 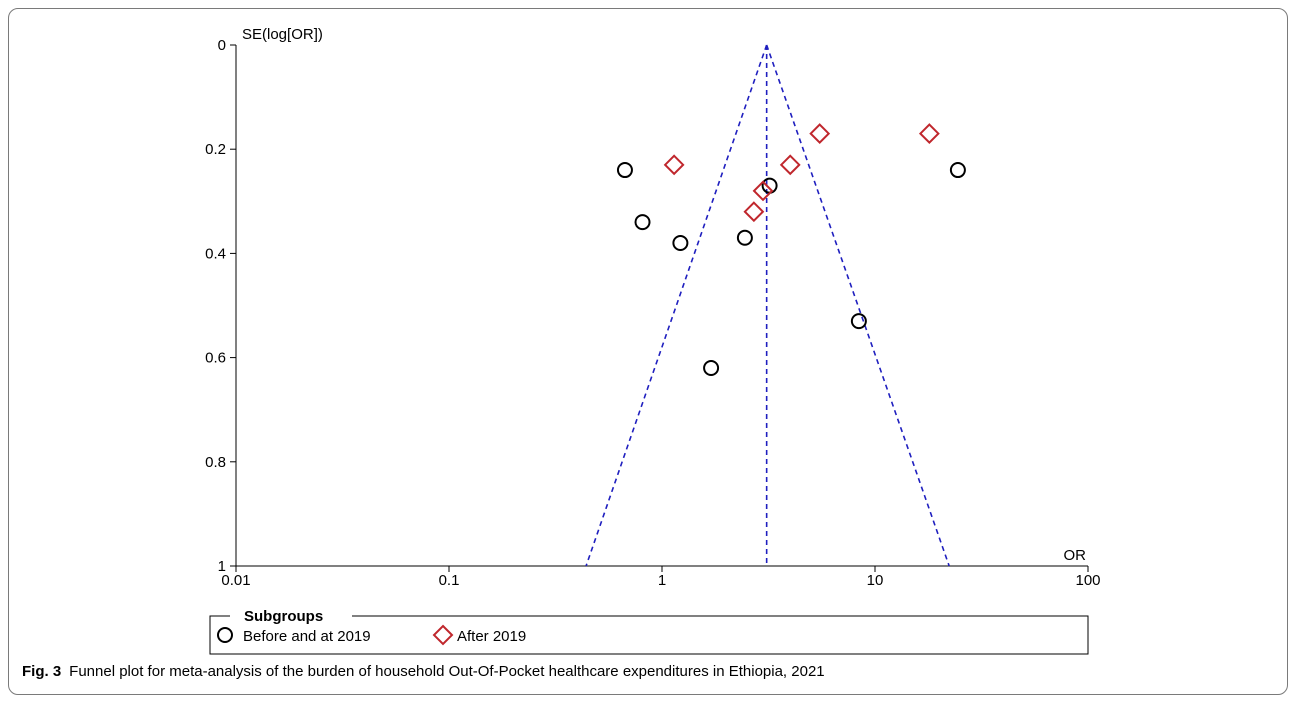 I want to click on x-axis-label: OR, so click(x=1075, y=555).